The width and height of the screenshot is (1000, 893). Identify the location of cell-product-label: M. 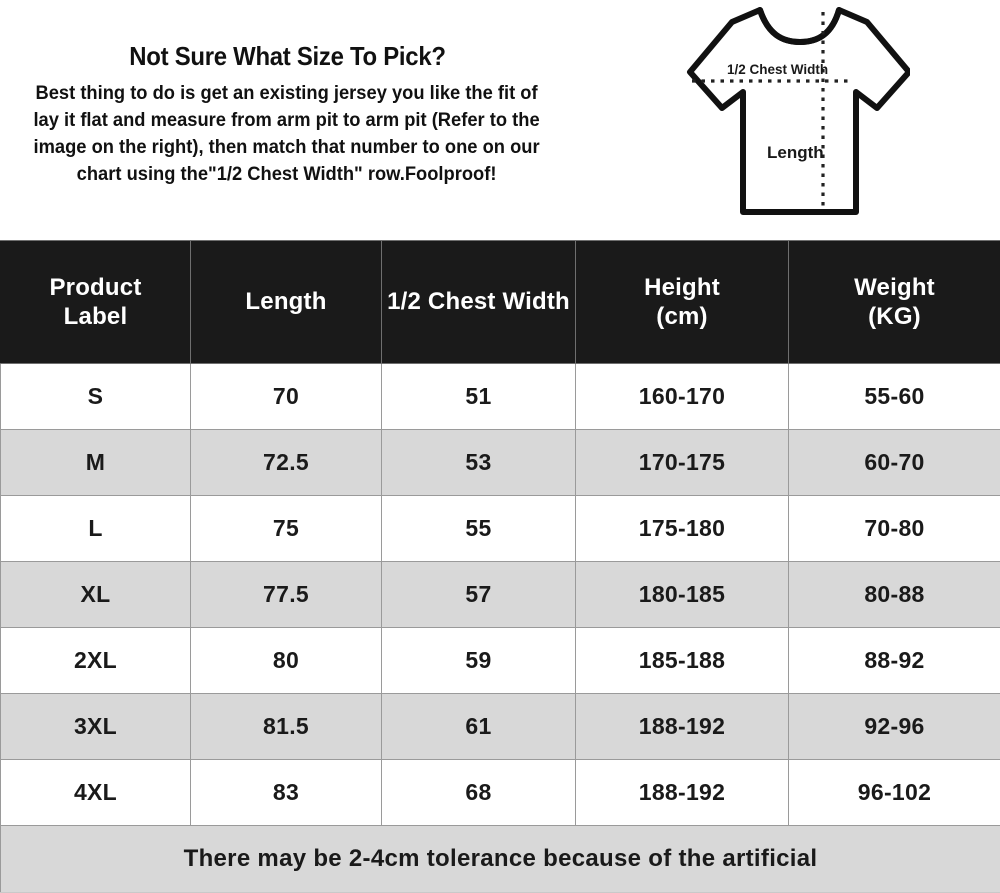
(96, 463).